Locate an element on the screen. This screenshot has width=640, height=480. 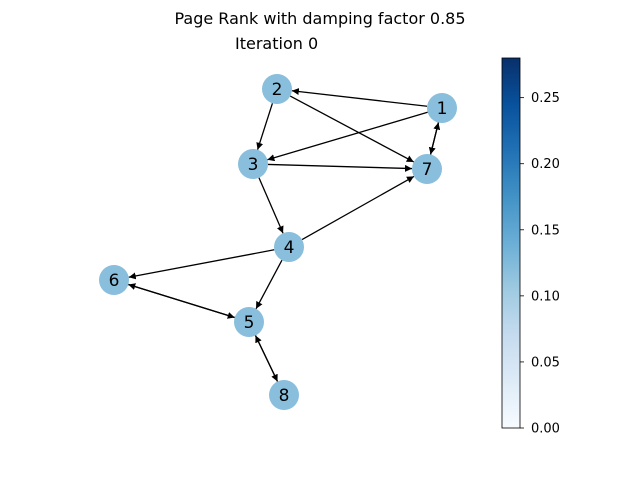
node-label: 5 is located at coordinates (249, 323).